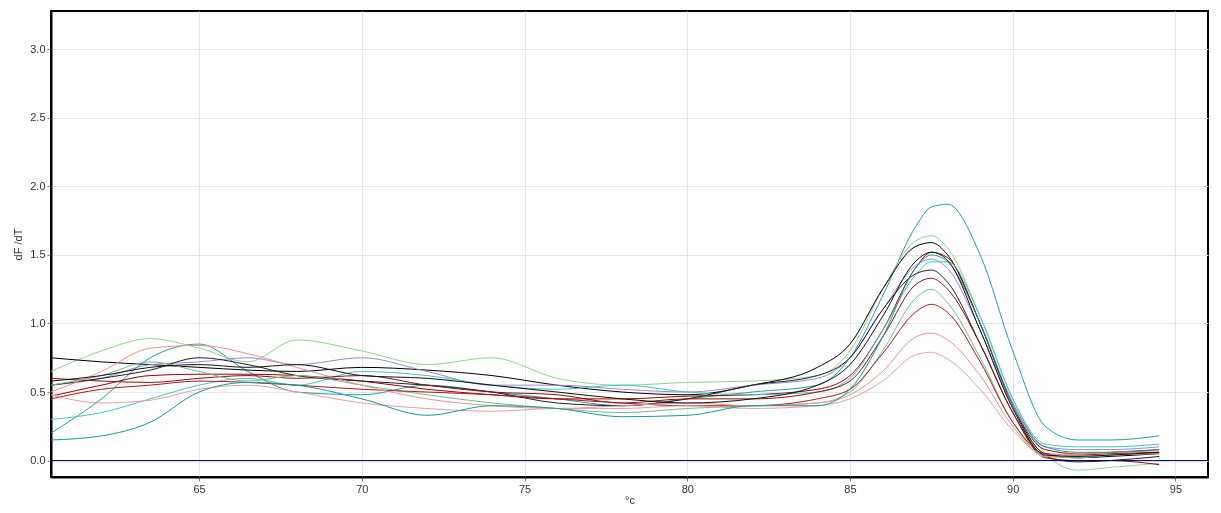 The image size is (1221, 513). What do you see at coordinates (687, 488) in the screenshot?
I see `x-tick-label: 80` at bounding box center [687, 488].